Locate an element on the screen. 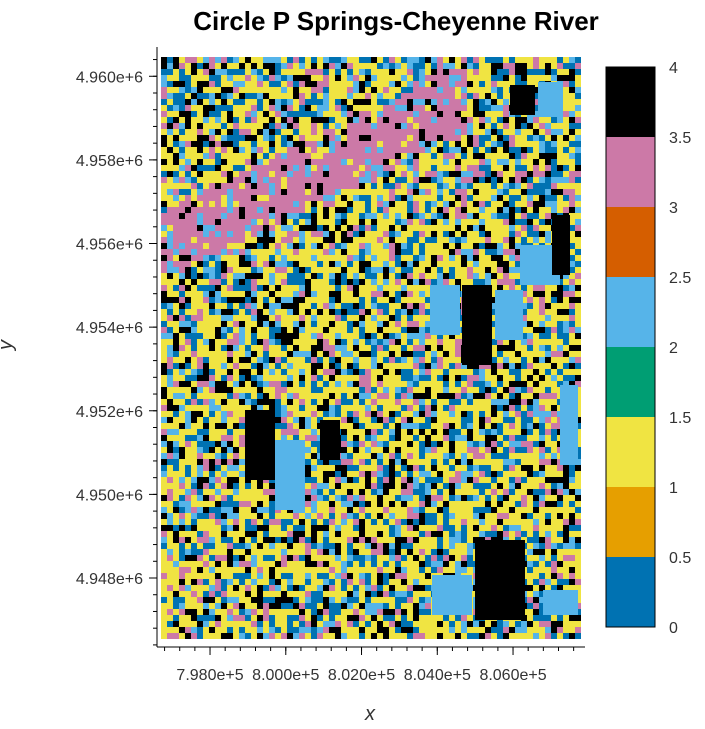 The width and height of the screenshot is (705, 729). x-tick-label: 7.980e+5 is located at coordinates (209, 675).